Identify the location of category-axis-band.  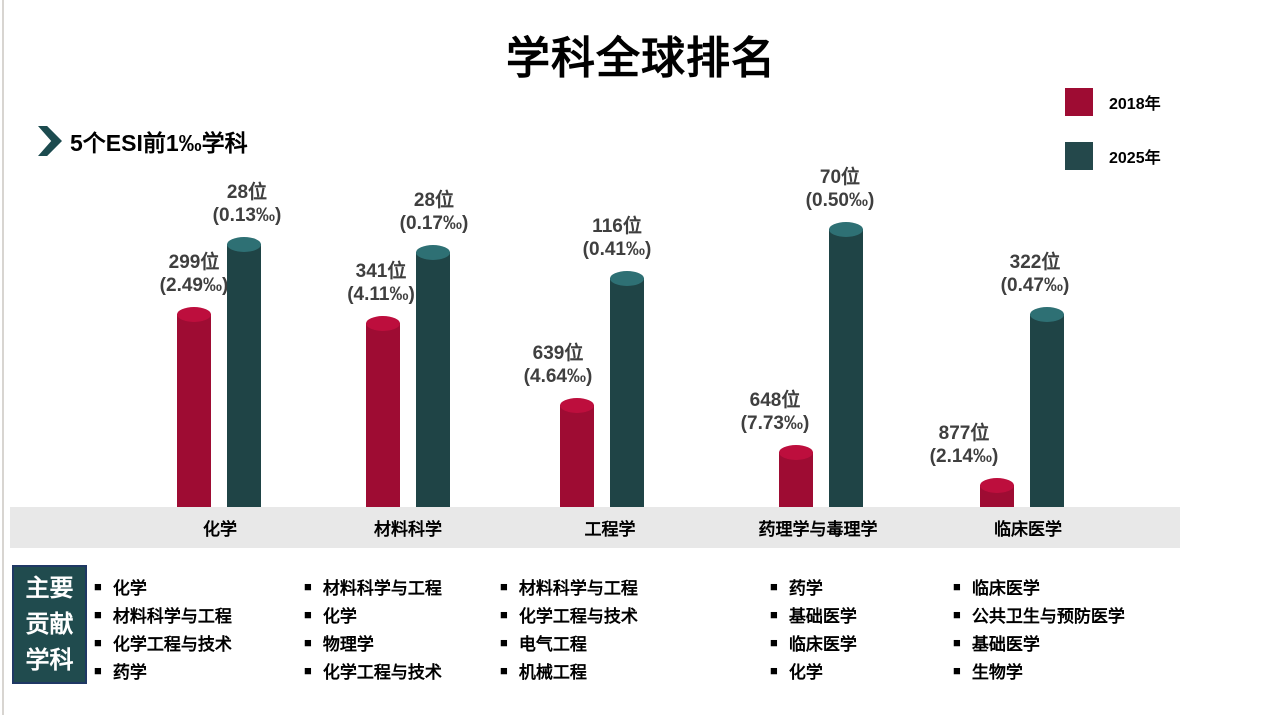
(595, 527).